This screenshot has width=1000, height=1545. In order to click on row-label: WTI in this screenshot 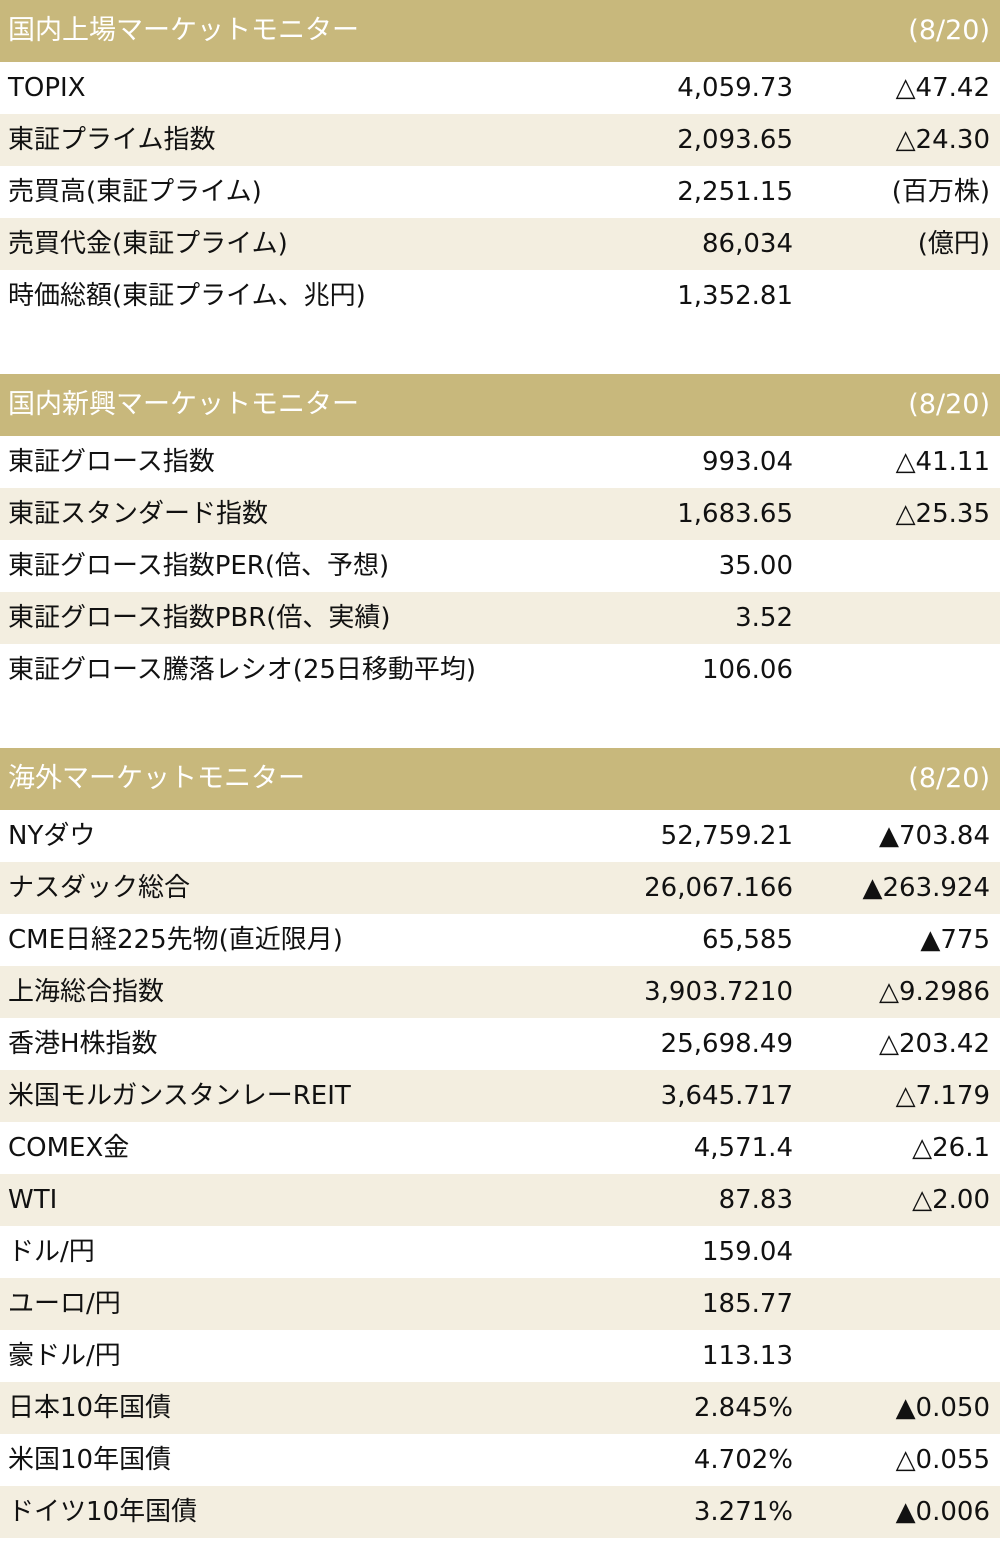, I will do `click(33, 1200)`.